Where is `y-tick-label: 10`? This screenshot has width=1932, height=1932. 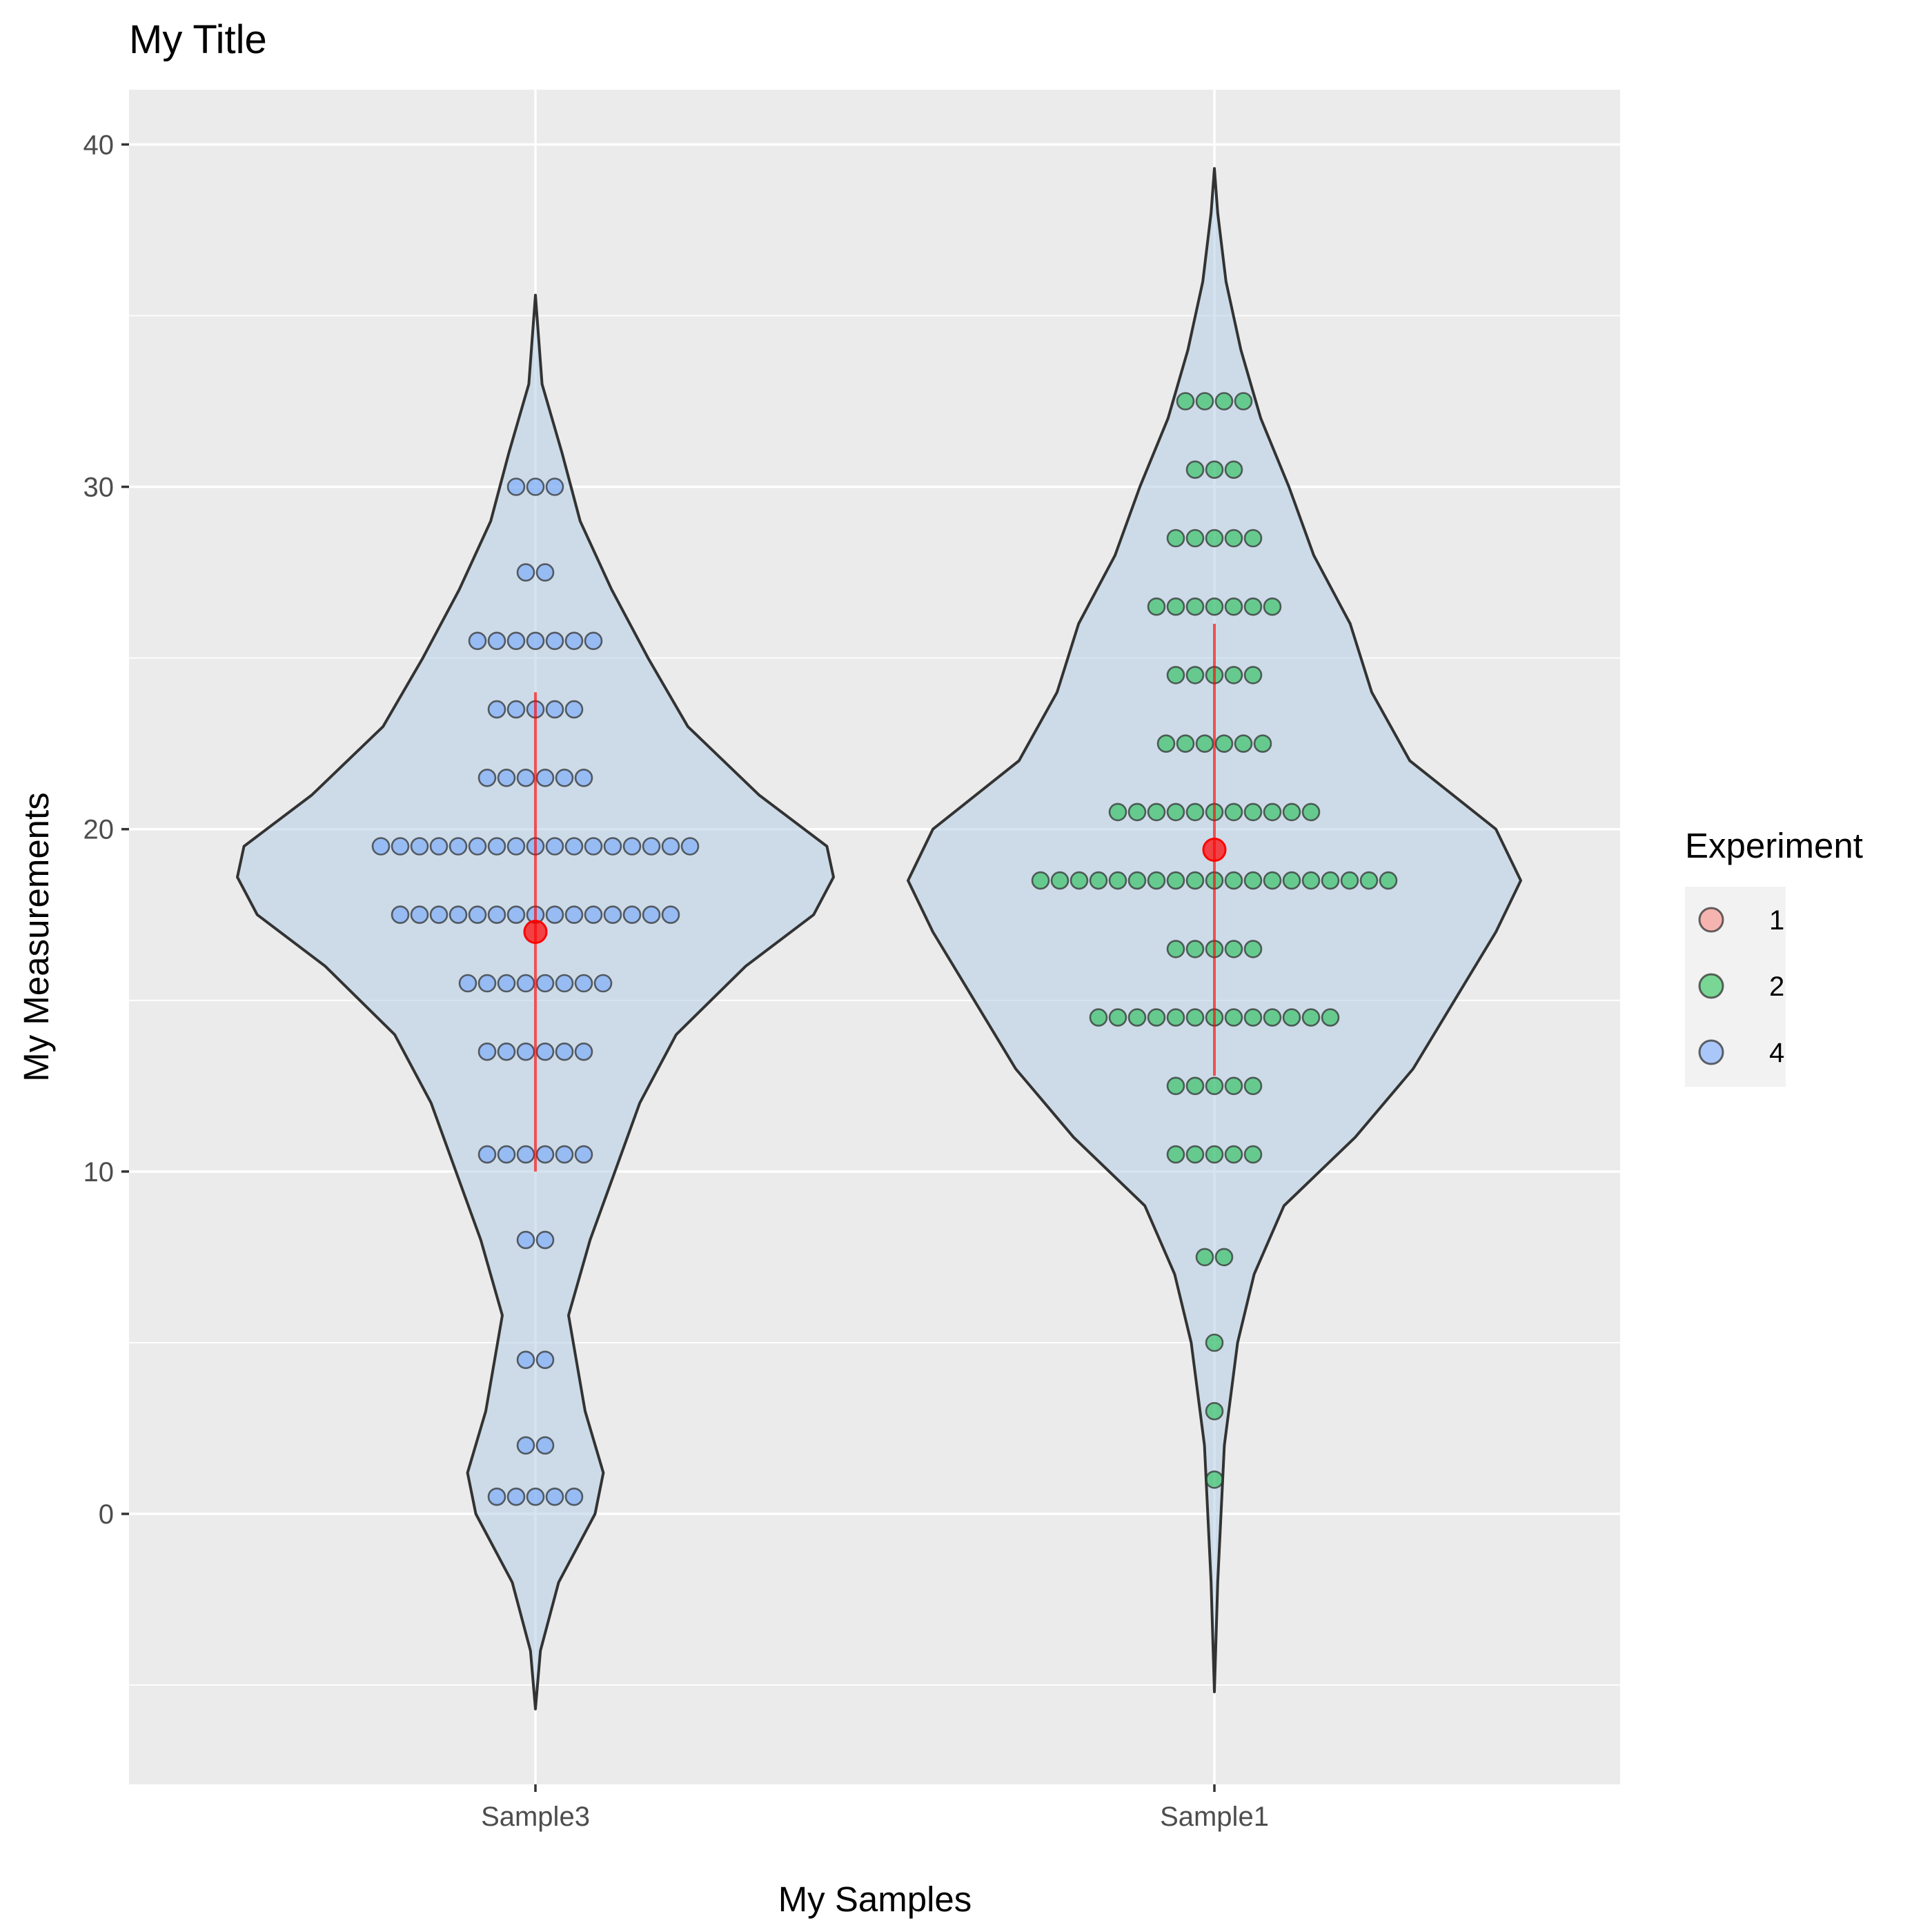
y-tick-label: 10 is located at coordinates (99, 1172).